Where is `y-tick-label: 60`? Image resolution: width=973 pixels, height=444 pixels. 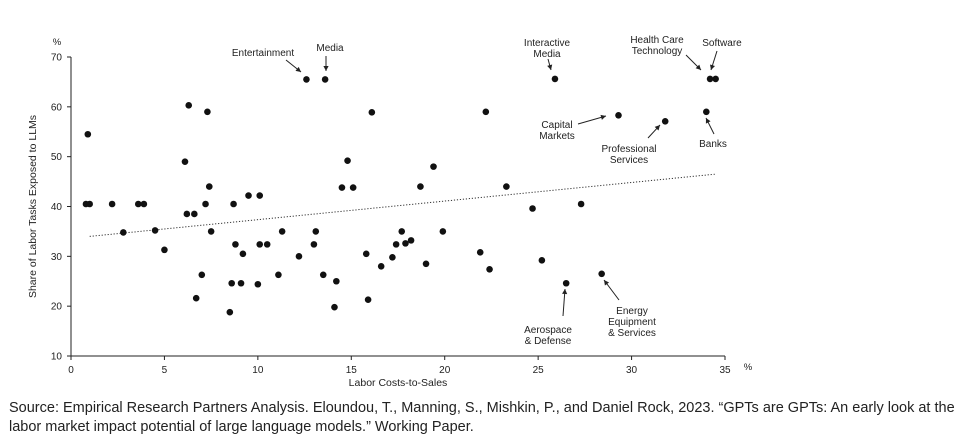
y-tick-label: 60 is located at coordinates (57, 107).